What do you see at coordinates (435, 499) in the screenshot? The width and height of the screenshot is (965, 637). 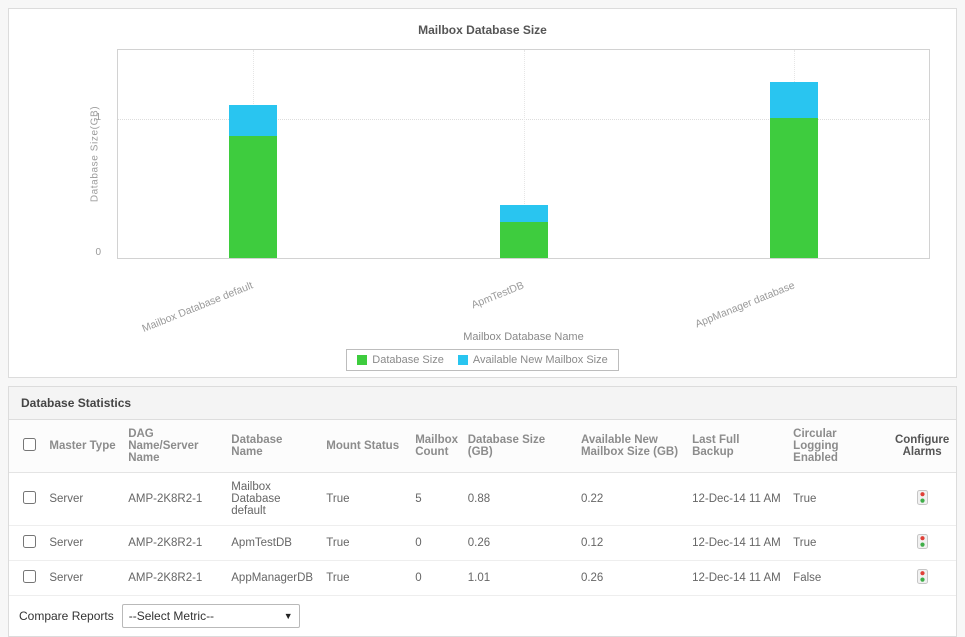 I see `cell-mailbox-count: 5` at bounding box center [435, 499].